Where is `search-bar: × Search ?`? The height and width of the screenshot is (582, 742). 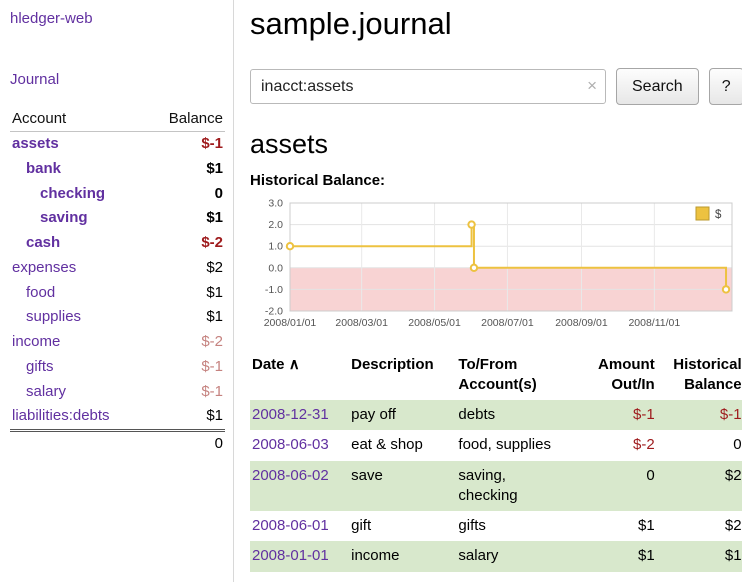 search-bar: × Search ? is located at coordinates (496, 86).